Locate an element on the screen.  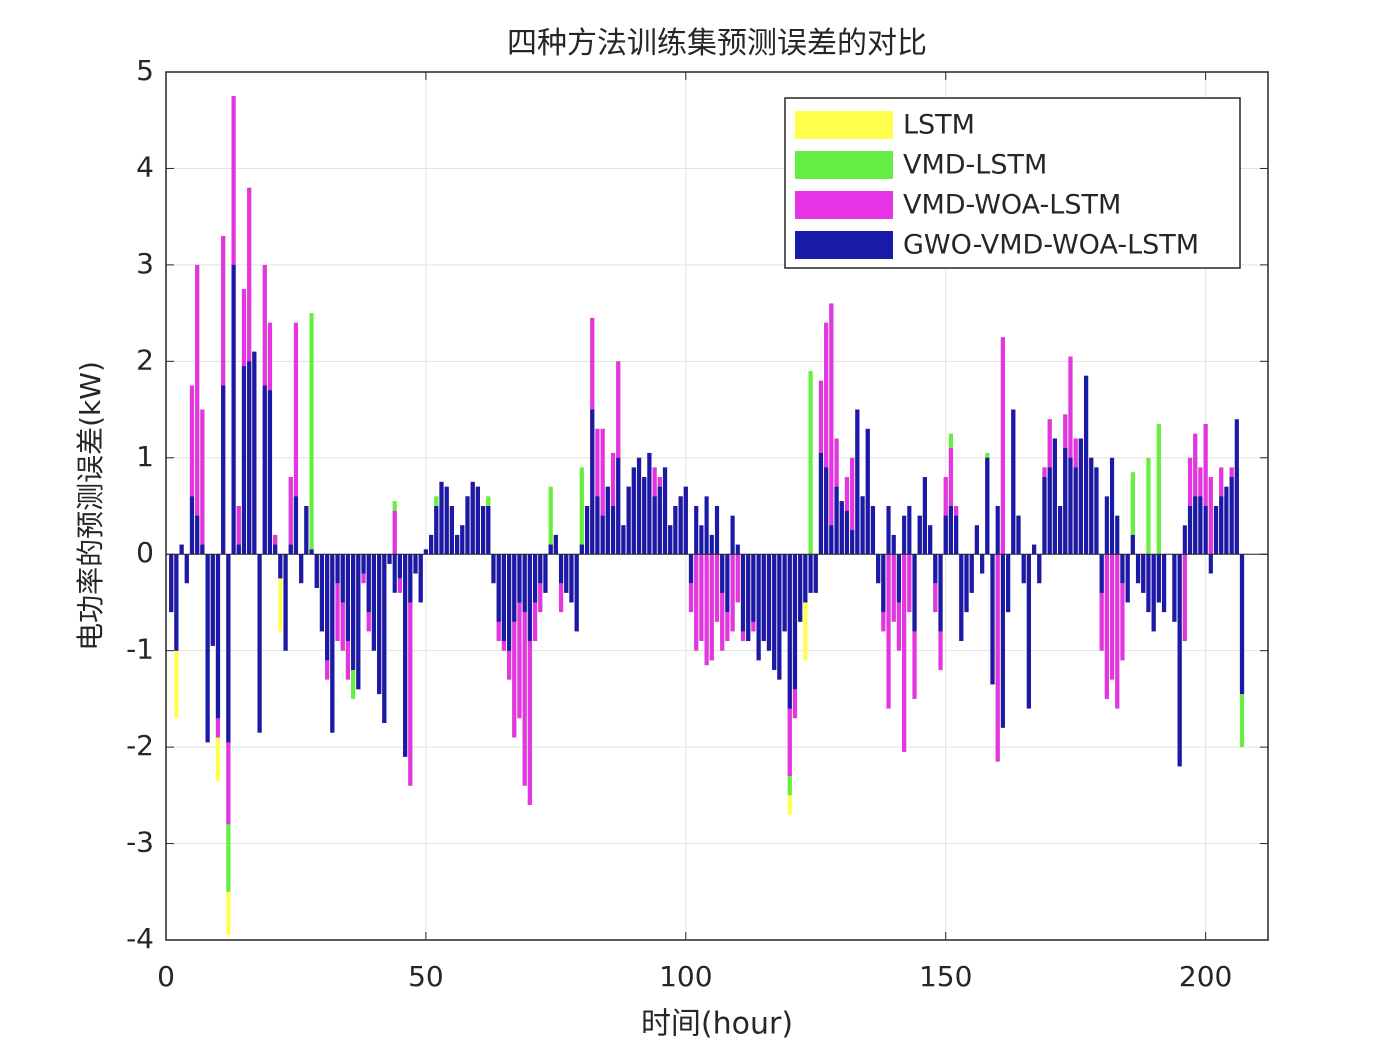
x-tick-label: 200 is located at coordinates (1205, 976).